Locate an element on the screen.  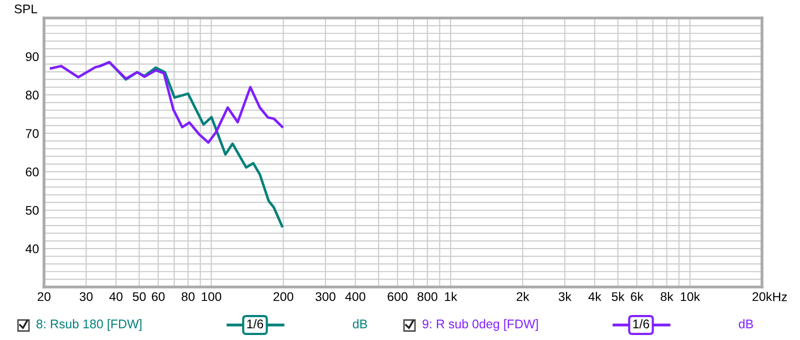
x-tick-label: 300 is located at coordinates (326, 297).